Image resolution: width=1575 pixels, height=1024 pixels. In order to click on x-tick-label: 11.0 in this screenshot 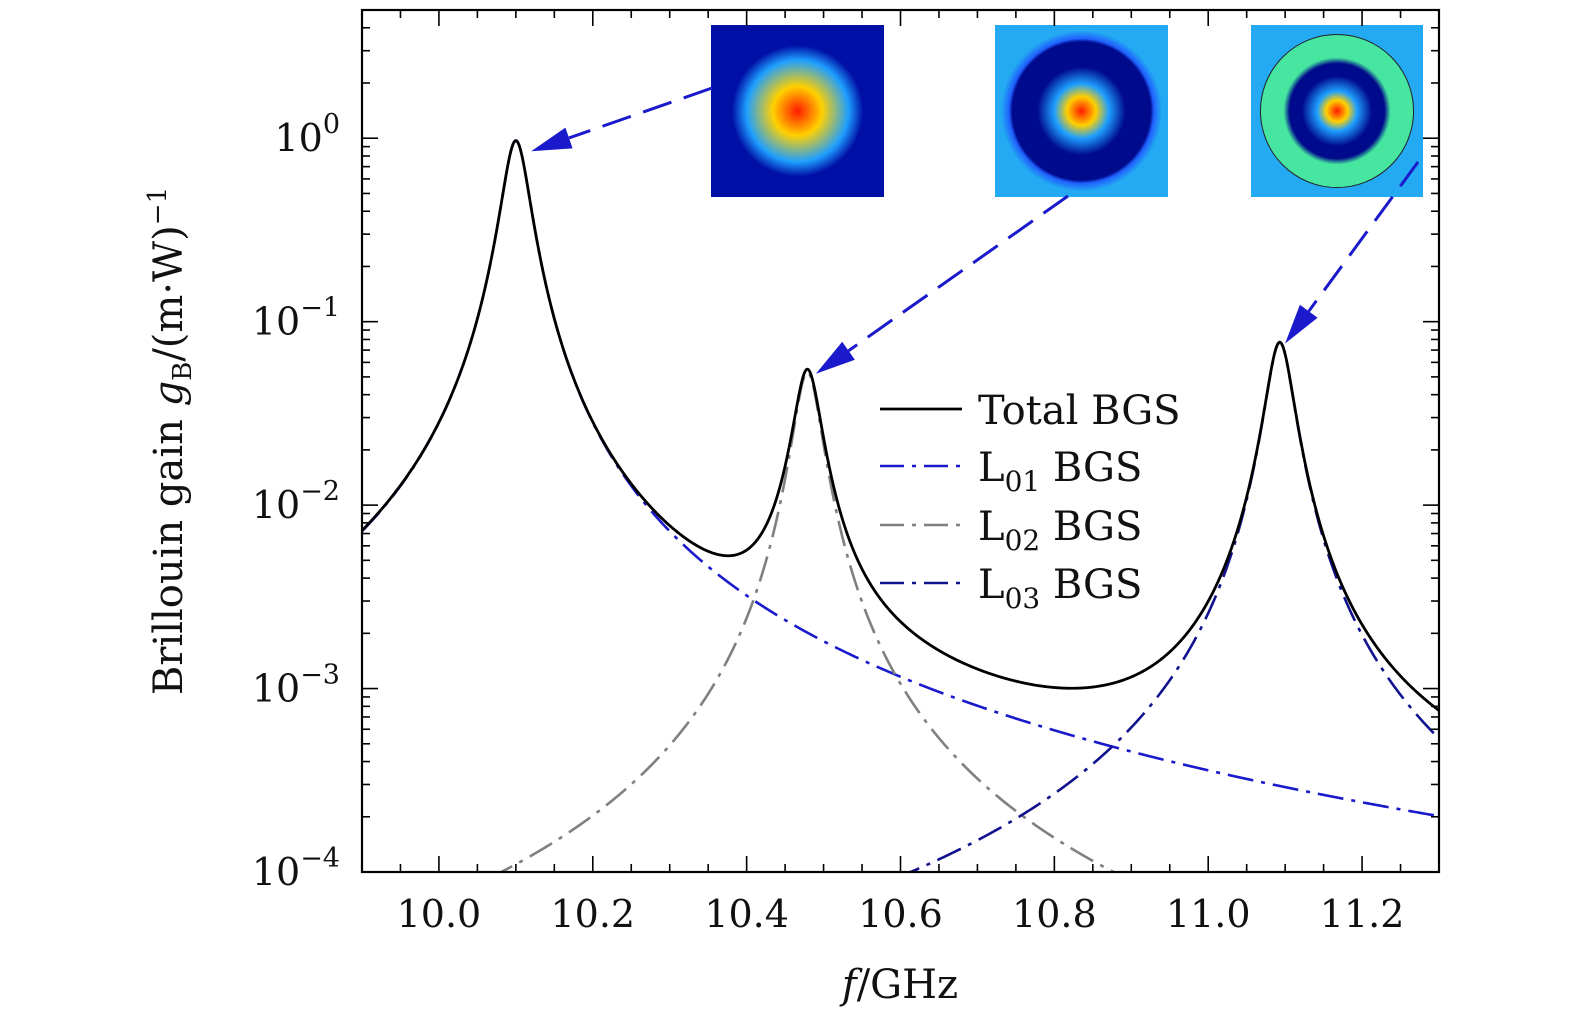, I will do `click(1208, 914)`.